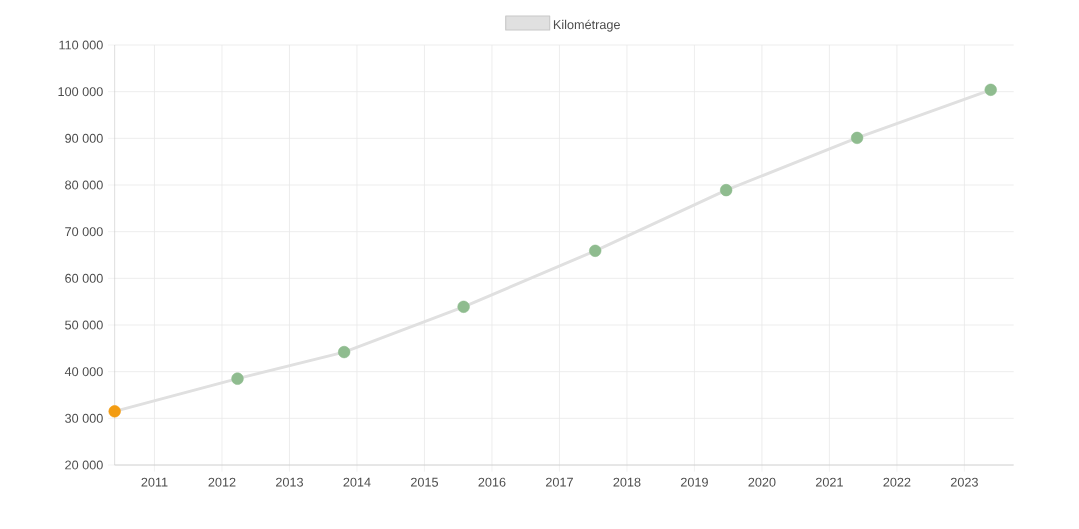 The width and height of the screenshot is (1079, 529). I want to click on y-tick-label: 90 000, so click(84, 138).